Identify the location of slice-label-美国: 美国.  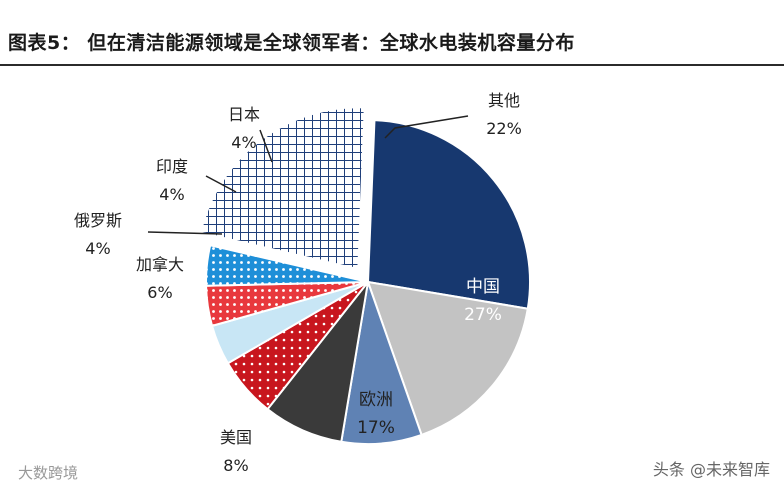
(236, 437).